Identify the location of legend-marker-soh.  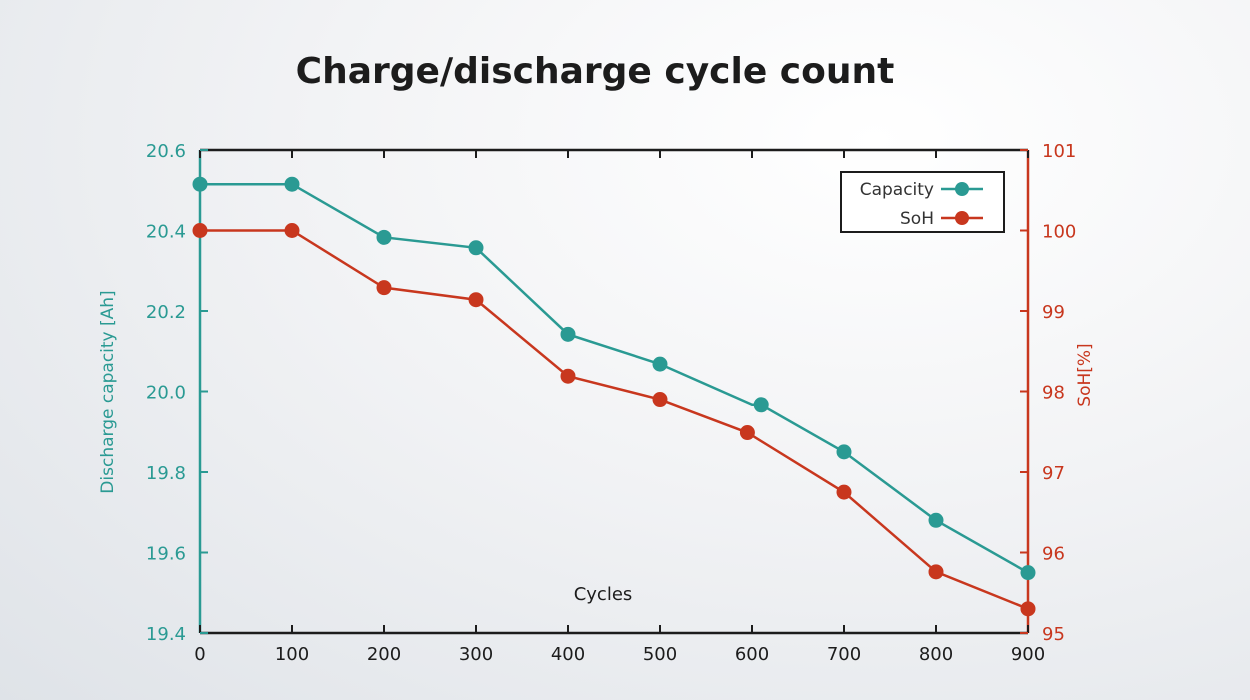
(962, 218).